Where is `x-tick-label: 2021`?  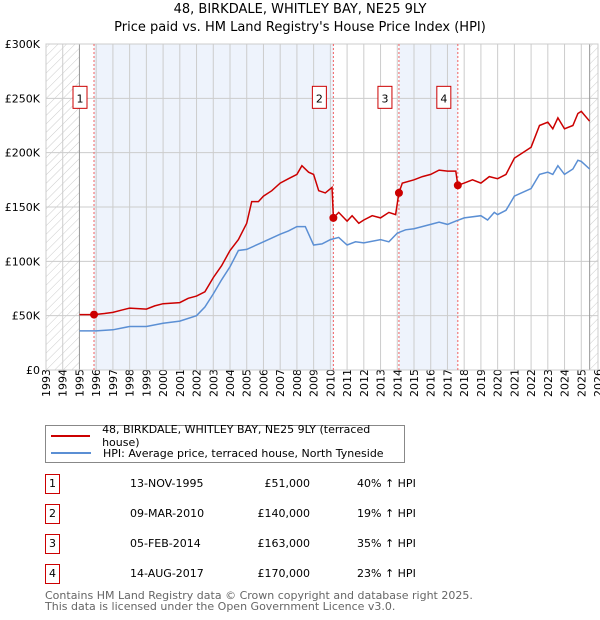
x-tick-label: 2021 is located at coordinates (514, 383).